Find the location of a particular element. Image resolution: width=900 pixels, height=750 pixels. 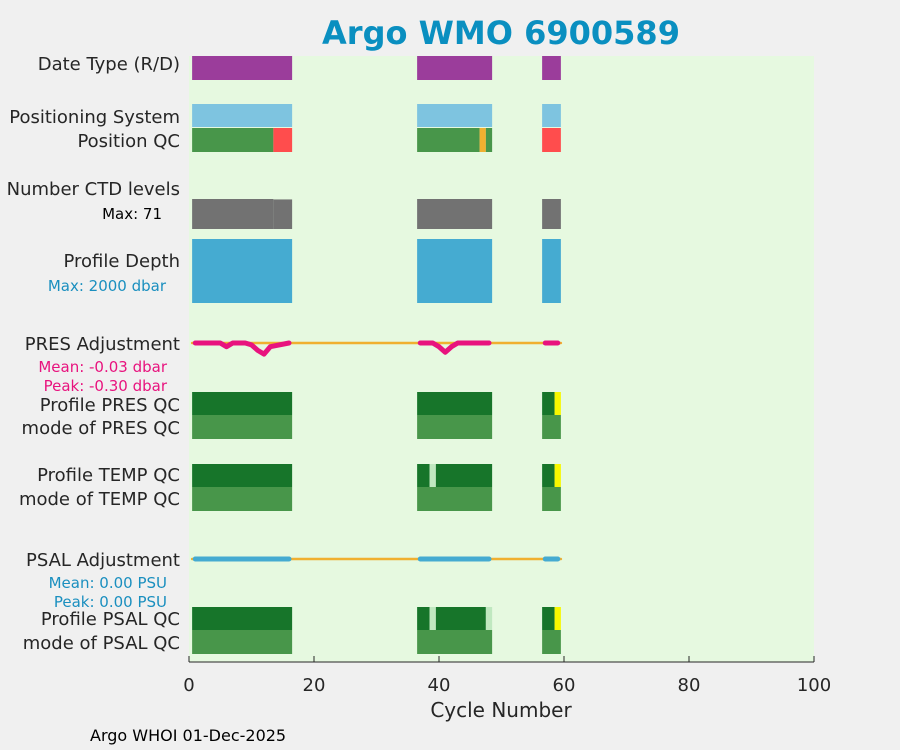

psal-peak-annotation: Peak: 0.00 PSU is located at coordinates (110, 602).